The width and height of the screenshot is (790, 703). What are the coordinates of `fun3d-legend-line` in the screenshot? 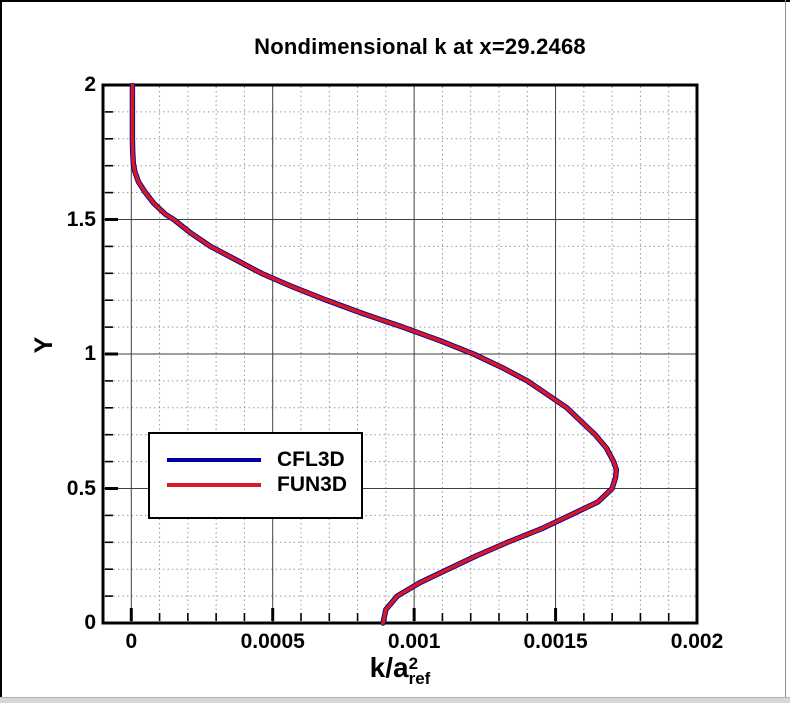 It's located at (214, 484).